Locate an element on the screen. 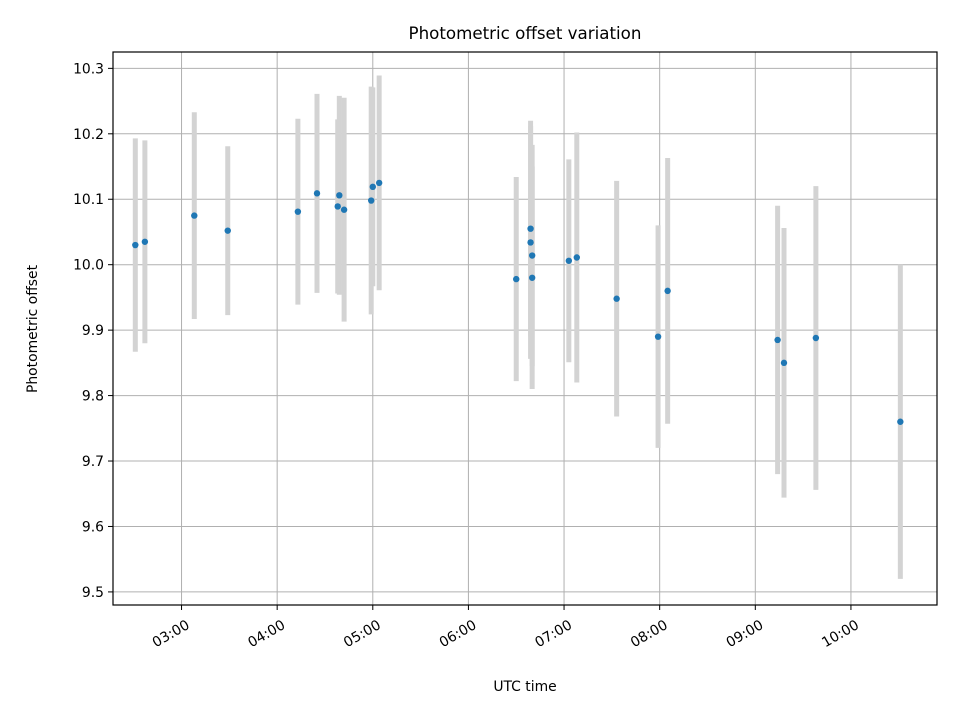 This screenshot has height=720, width=960. x-tick-label: 07:00 is located at coordinates (553, 634).